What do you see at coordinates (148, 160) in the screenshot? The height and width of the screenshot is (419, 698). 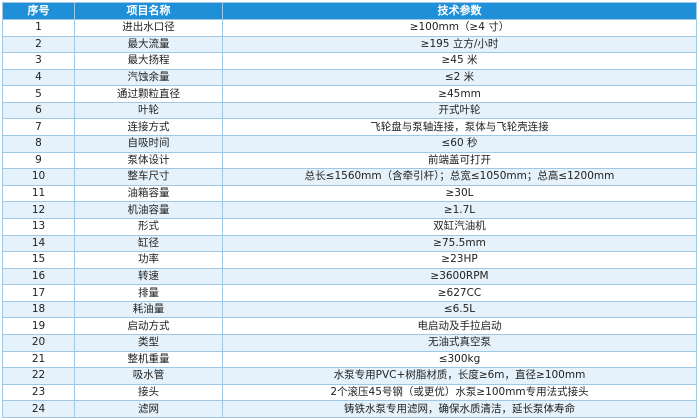 I see `item-name-cell: 泵体设计` at bounding box center [148, 160].